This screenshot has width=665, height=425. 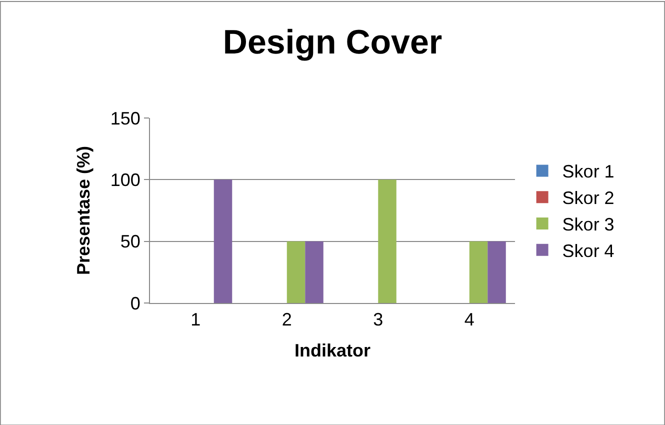 What do you see at coordinates (588, 198) in the screenshot?
I see `legend-label: Skor 2` at bounding box center [588, 198].